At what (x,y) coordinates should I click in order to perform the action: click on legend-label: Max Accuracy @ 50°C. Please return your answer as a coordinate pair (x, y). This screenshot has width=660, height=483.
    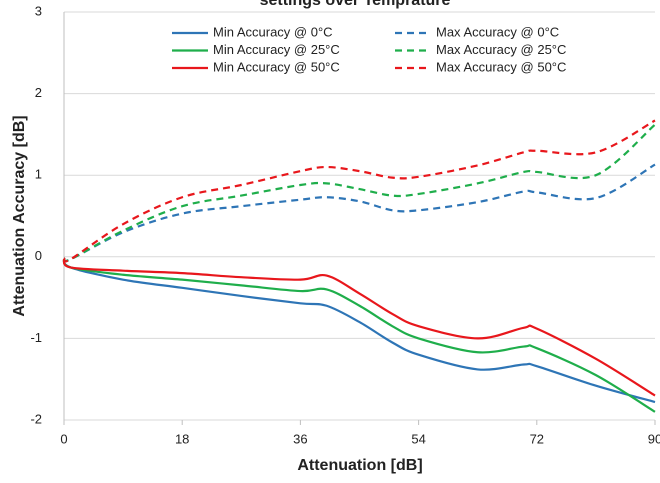
    Looking at the image, I should click on (501, 66).